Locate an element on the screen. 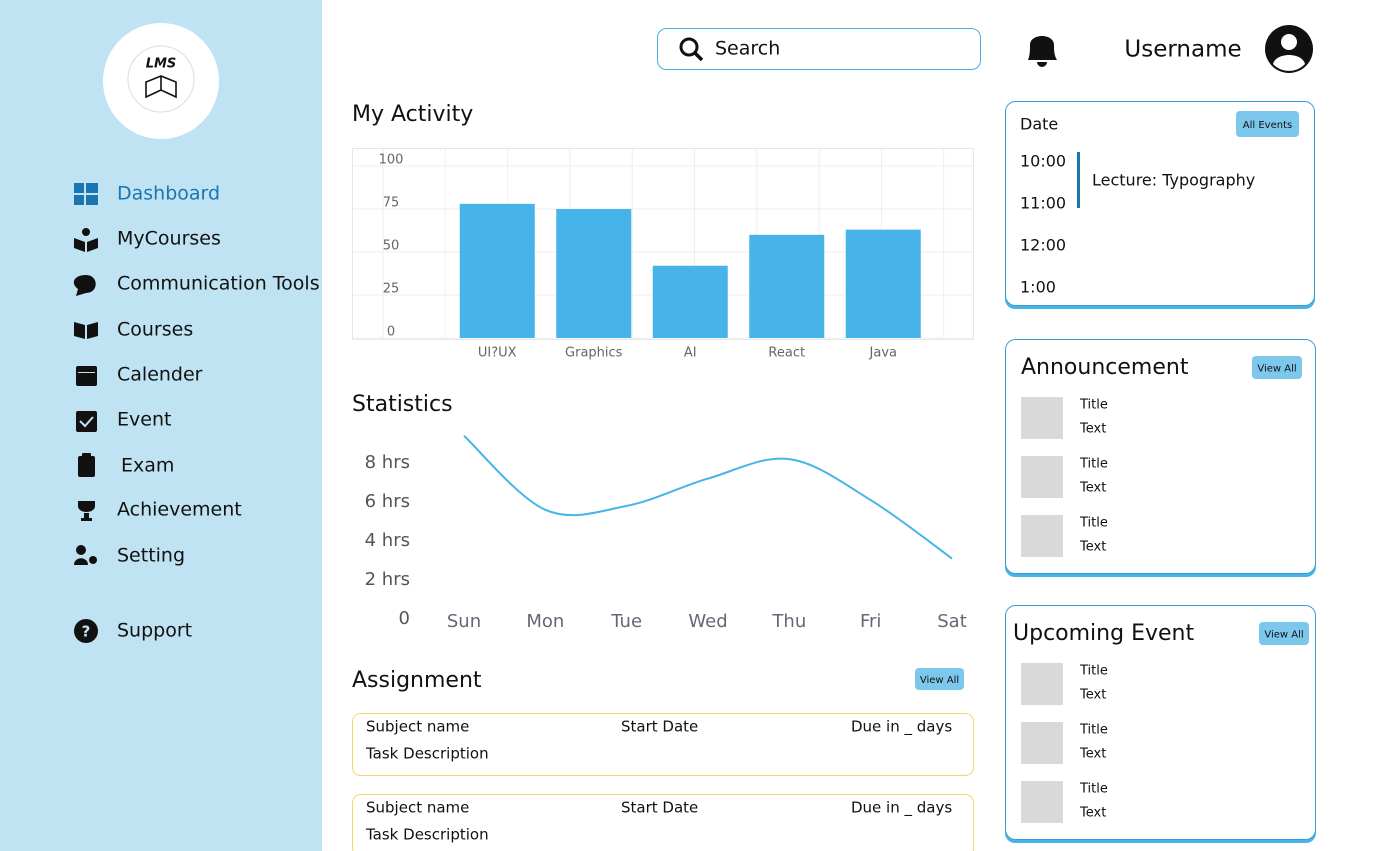 This screenshot has width=1380, height=851. event-time: 11:00 is located at coordinates (1043, 203).